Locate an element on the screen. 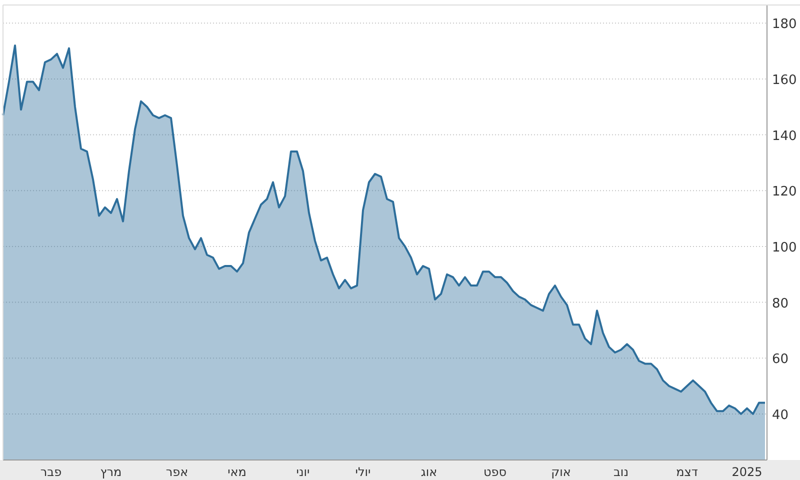 This screenshot has height=480, width=800. x-tick-label: אפר is located at coordinates (177, 472).